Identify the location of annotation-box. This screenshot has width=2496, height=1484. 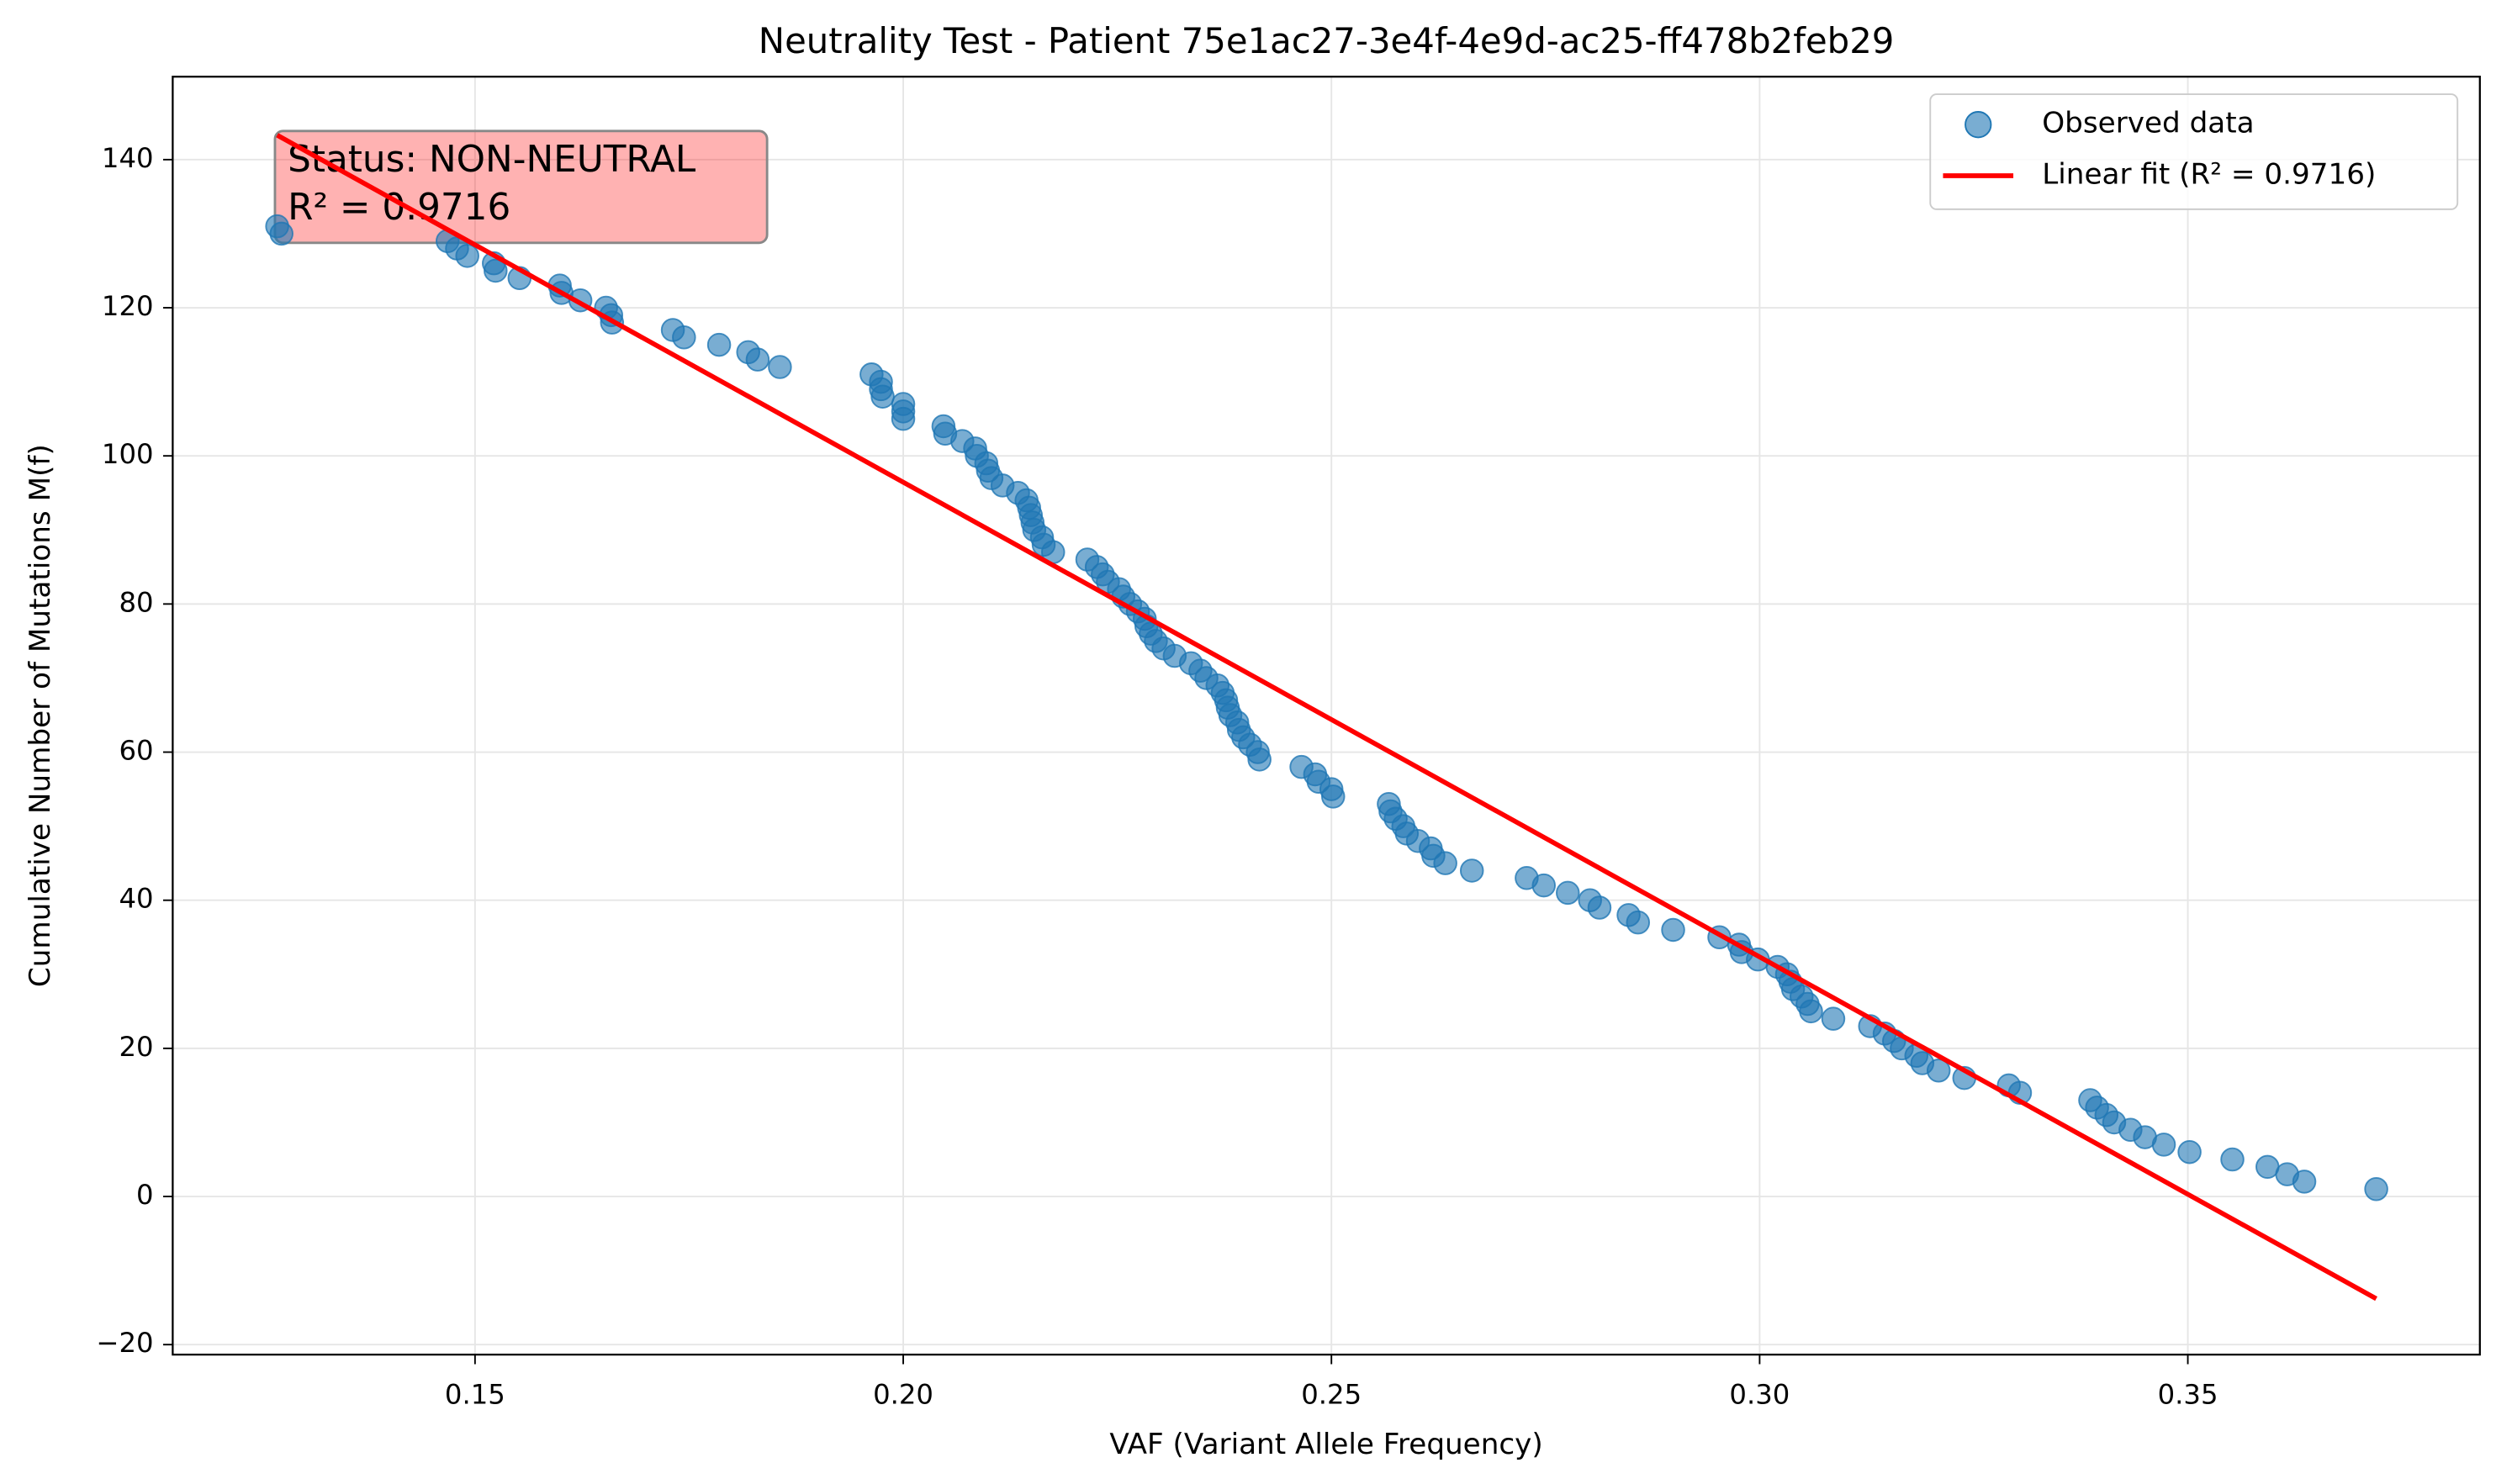
(521, 187).